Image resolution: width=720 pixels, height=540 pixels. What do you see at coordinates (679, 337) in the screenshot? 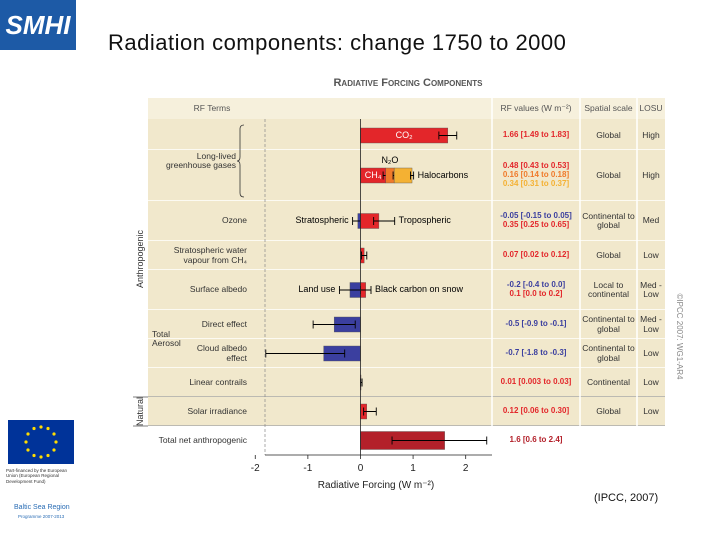
I see `copyright: ©IPCC 2007: WG1-AR4` at bounding box center [679, 337].